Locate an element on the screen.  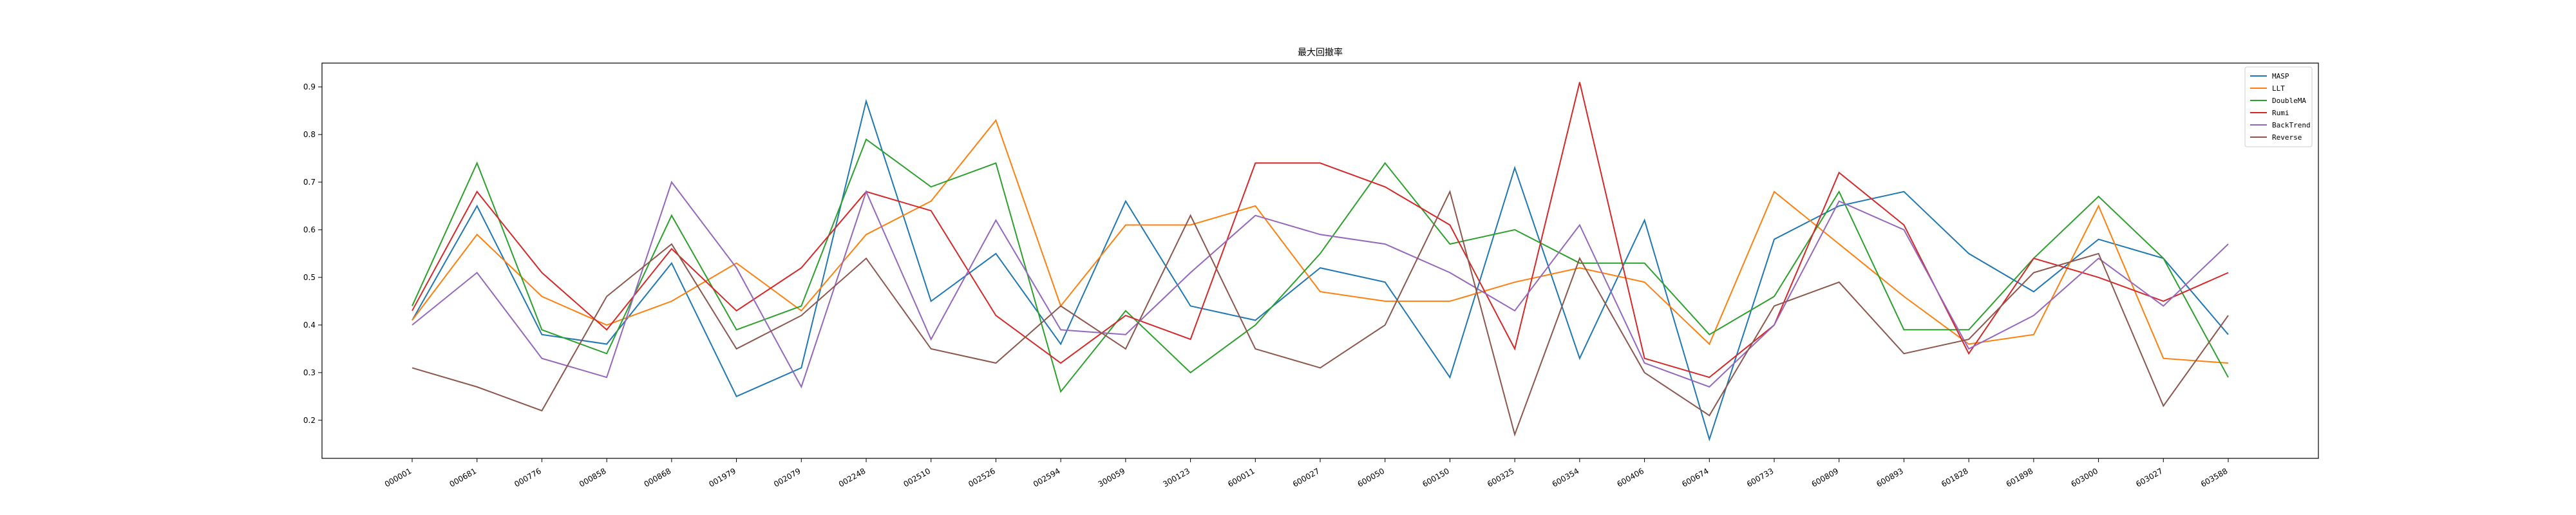
x-tick-label: 002248 is located at coordinates (852, 478).